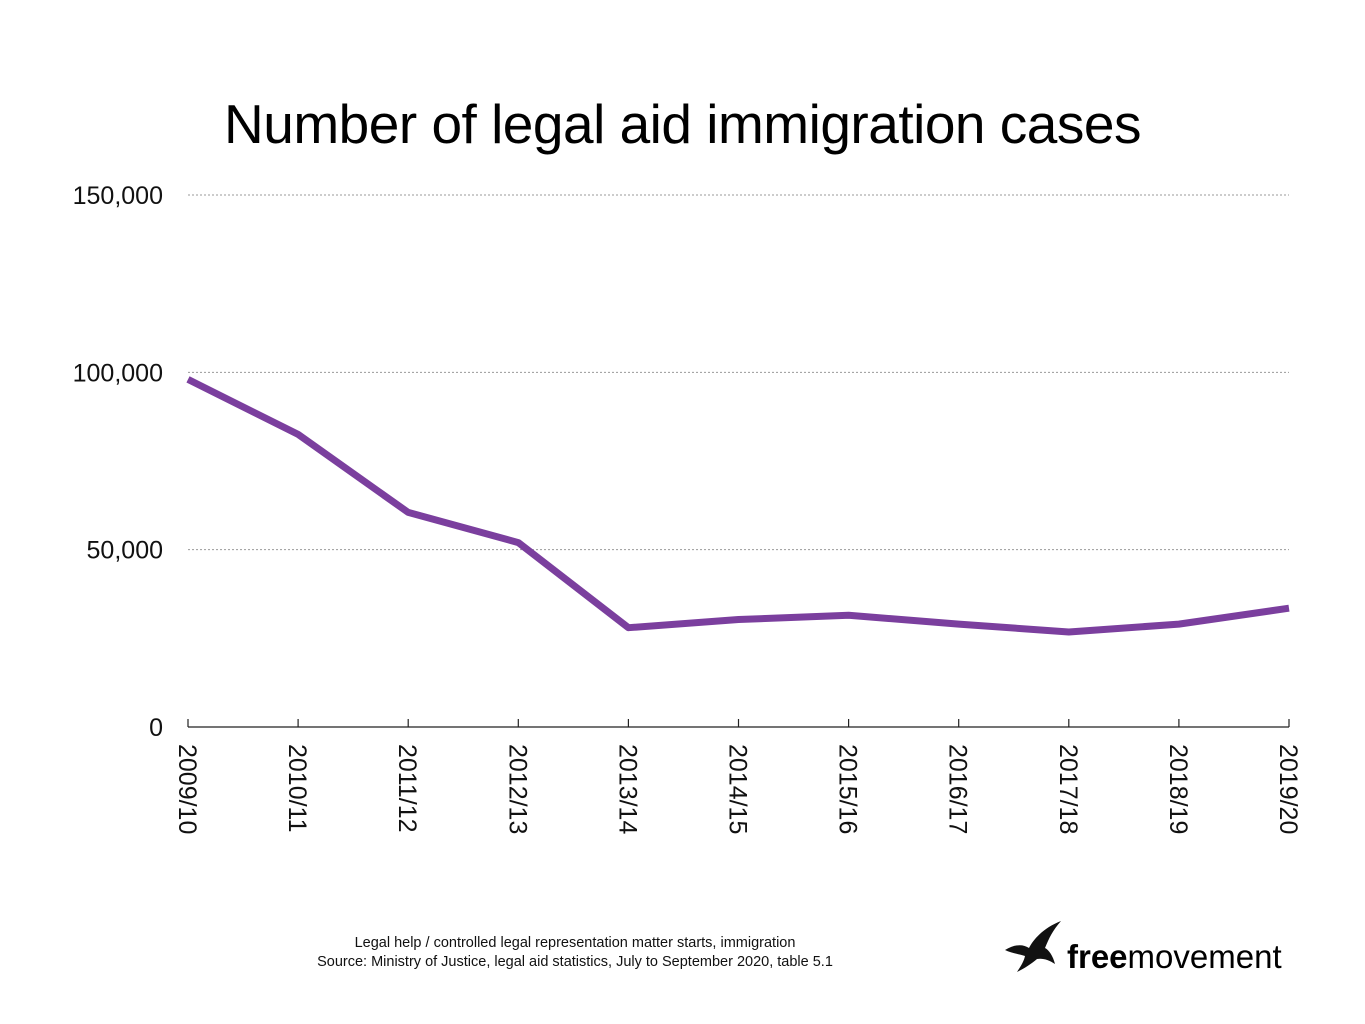  What do you see at coordinates (682, 124) in the screenshot?
I see `chart-title: Number of legal aid immigration cases` at bounding box center [682, 124].